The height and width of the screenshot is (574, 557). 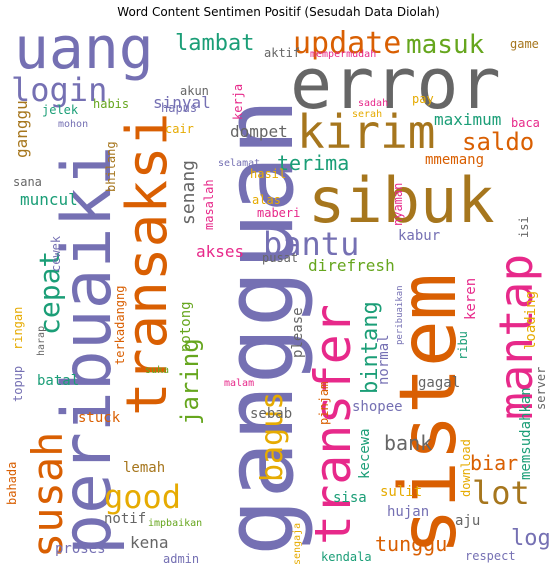 I want to click on word-hasil: hasil, so click(x=268, y=174).